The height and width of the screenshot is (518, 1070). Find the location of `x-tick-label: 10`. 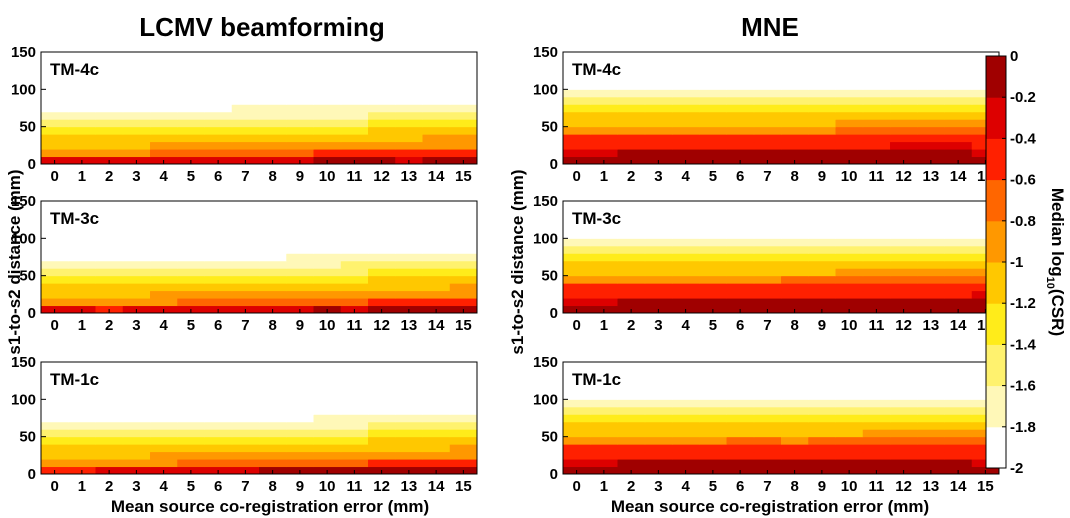

x-tick-label: 10 is located at coordinates (849, 176).